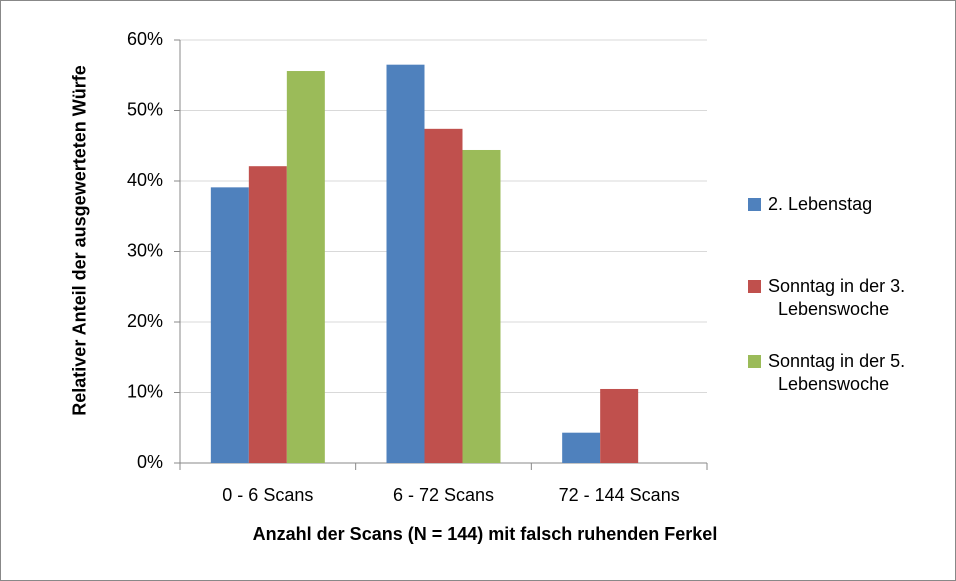 The width and height of the screenshot is (956, 581). I want to click on legend-label: 2. Lebenstag, so click(820, 204).